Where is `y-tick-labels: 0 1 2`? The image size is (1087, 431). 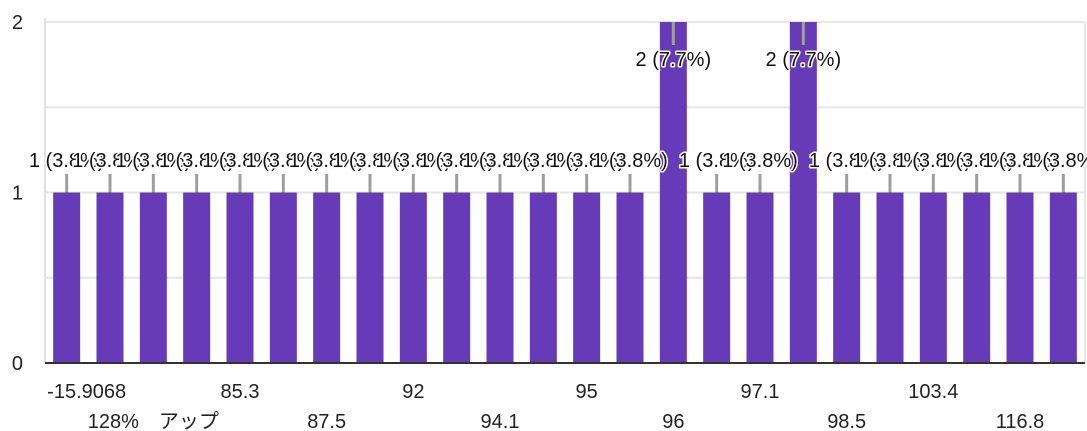
y-tick-labels: 0 1 2 is located at coordinates (17, 193).